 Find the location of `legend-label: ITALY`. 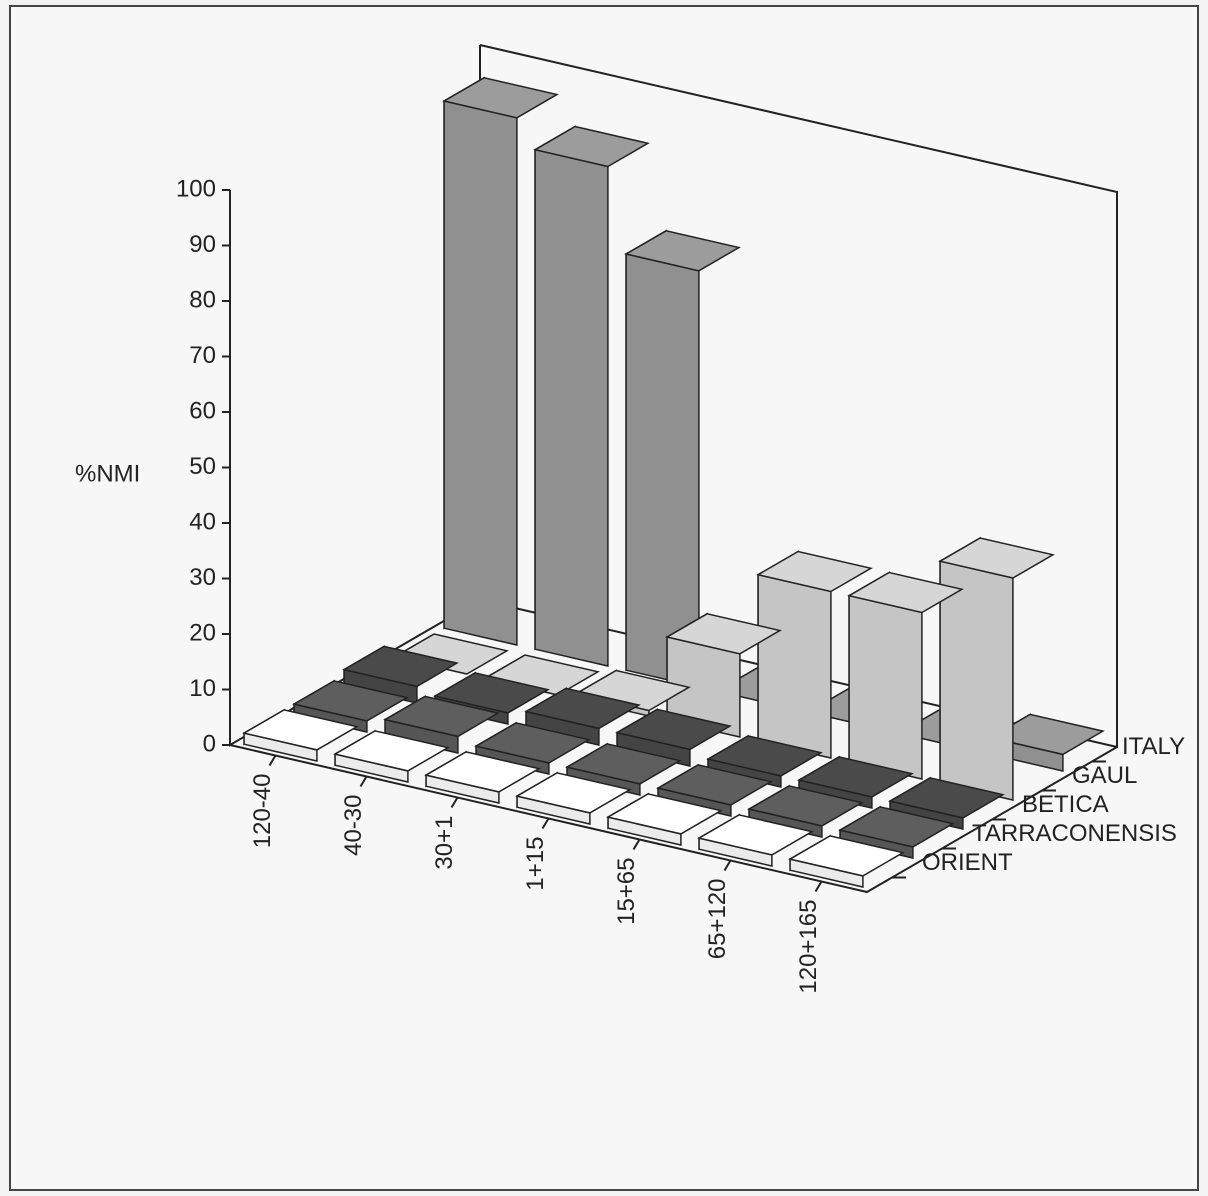

legend-label: ITALY is located at coordinates (1153, 746).